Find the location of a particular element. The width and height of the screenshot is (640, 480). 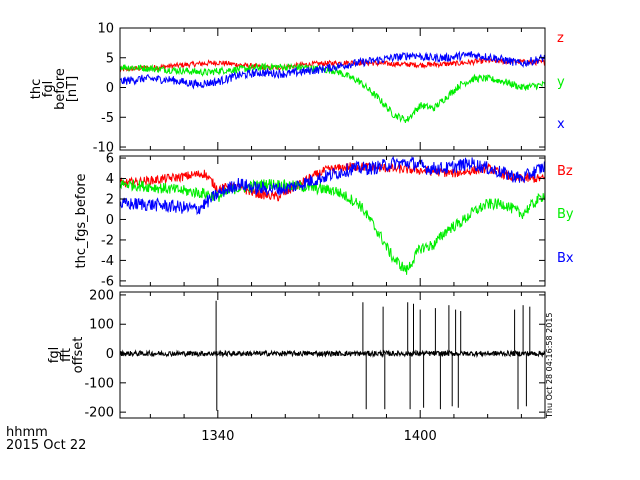

legend-z: z is located at coordinates (560, 38).